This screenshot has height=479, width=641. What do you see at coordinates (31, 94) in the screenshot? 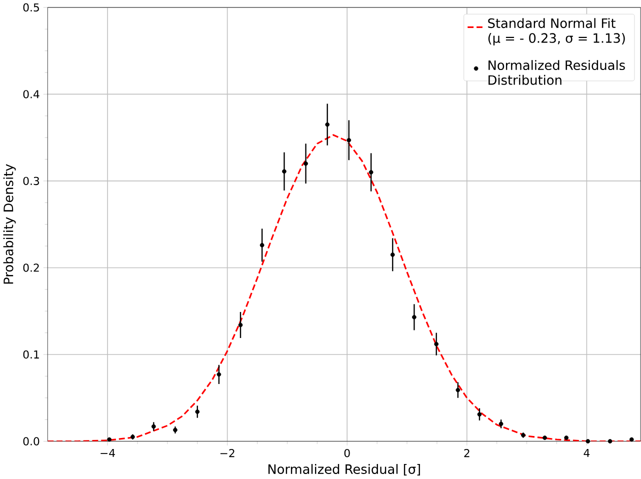
I see `y-tick-label: 0.4` at bounding box center [31, 94].